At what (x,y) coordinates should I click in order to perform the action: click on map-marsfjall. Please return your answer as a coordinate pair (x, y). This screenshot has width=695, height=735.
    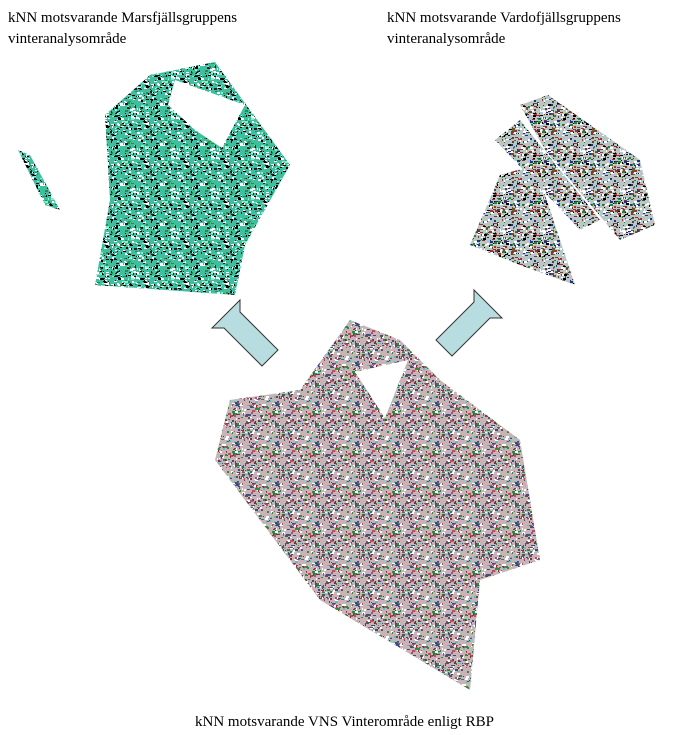
    Looking at the image, I should click on (154, 178).